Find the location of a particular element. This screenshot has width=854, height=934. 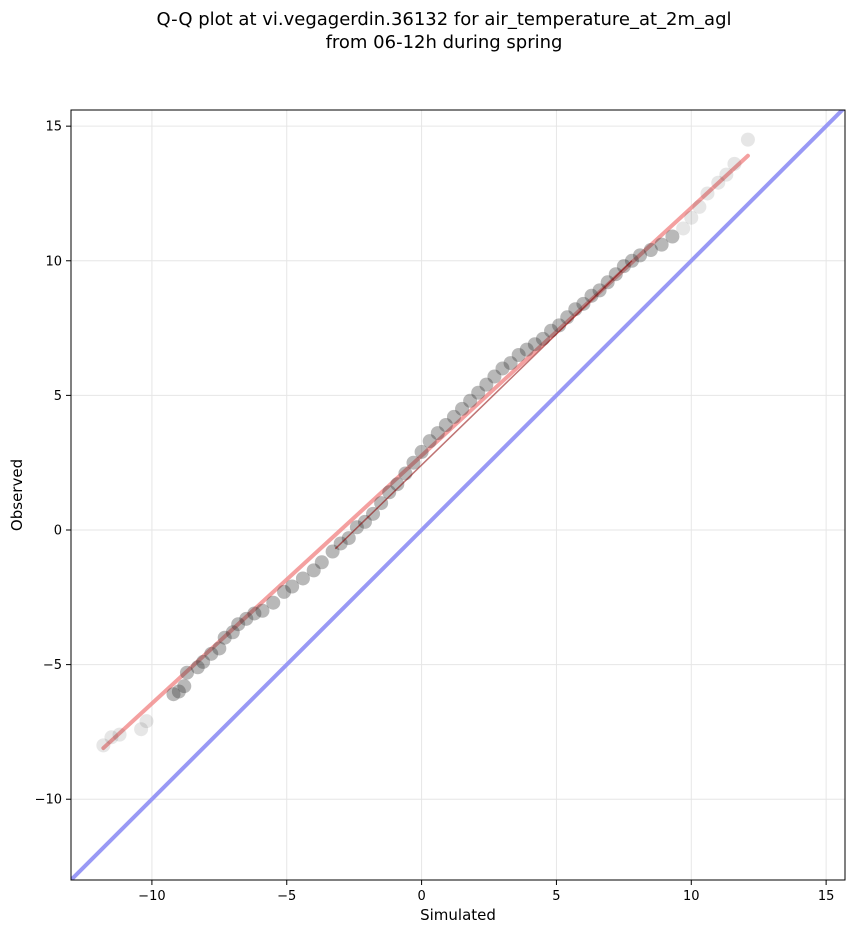

x-tick-label: −10 is located at coordinates (151, 896).